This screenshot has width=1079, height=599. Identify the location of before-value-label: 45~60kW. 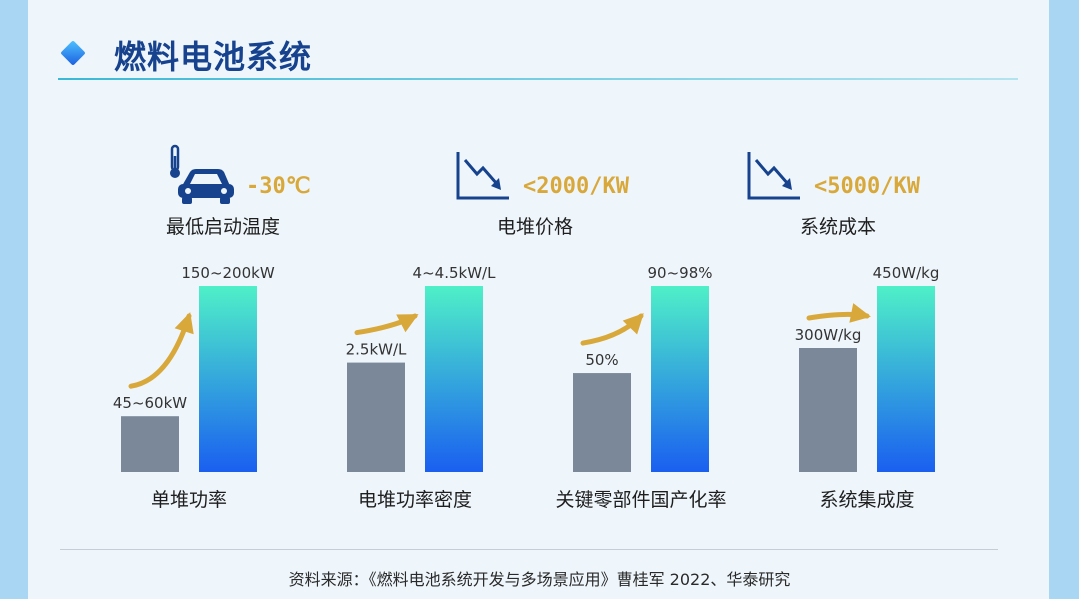
(150, 403).